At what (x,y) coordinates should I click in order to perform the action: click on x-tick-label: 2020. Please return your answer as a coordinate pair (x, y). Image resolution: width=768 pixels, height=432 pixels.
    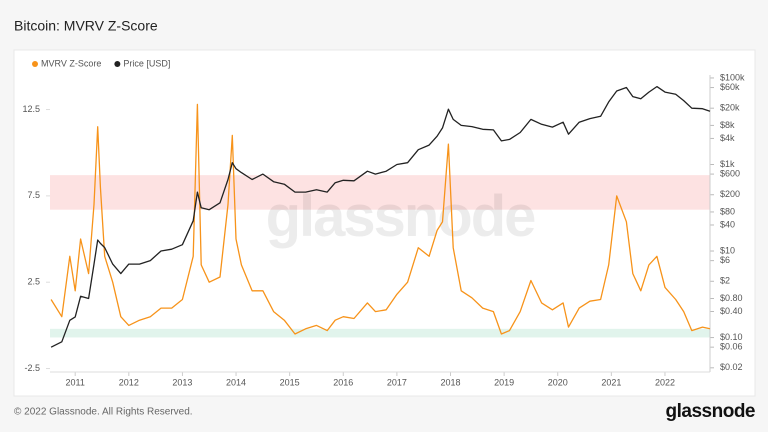
    Looking at the image, I should click on (558, 382).